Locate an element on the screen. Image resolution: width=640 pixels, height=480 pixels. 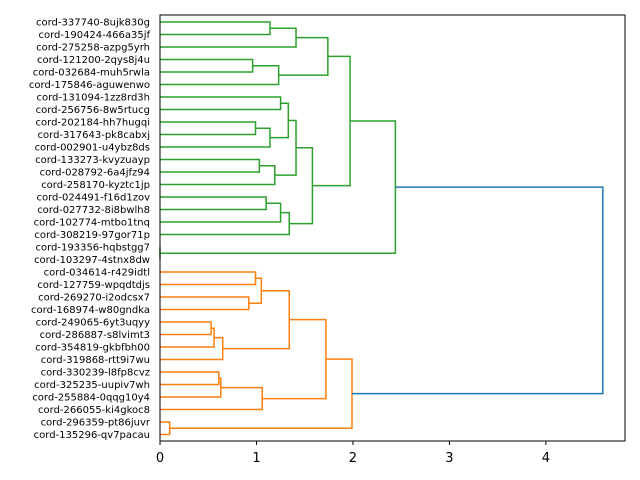
leaf-label: cord-319868-rtt9i7wu is located at coordinates (95, 360).